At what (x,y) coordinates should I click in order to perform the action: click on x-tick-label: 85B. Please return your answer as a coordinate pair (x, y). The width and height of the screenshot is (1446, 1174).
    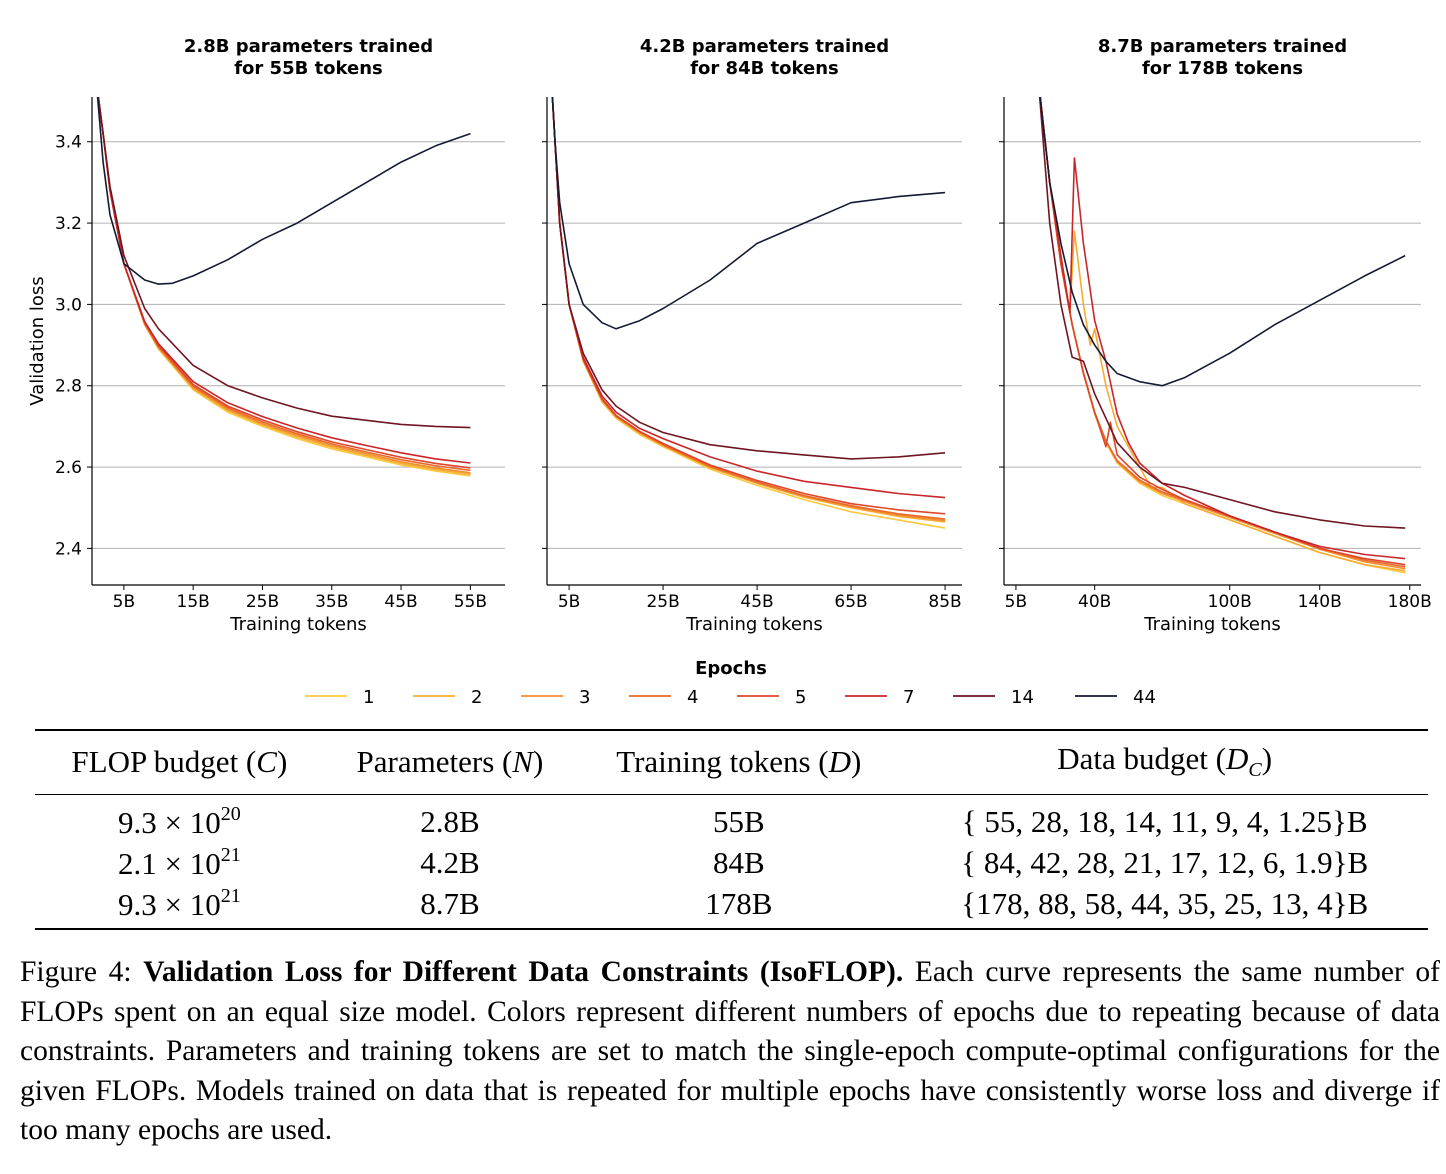
    Looking at the image, I should click on (944, 602).